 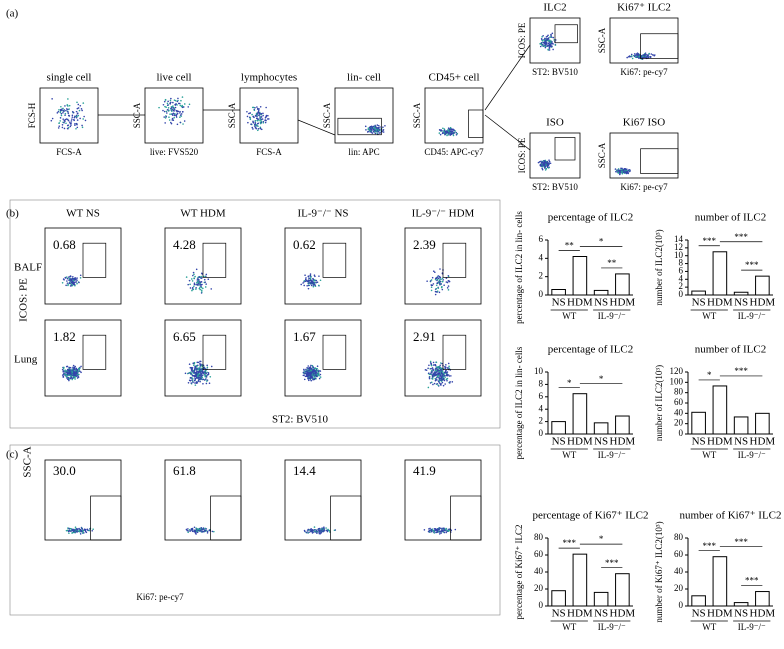 I want to click on y-tick-label: 60, so click(x=539, y=554).